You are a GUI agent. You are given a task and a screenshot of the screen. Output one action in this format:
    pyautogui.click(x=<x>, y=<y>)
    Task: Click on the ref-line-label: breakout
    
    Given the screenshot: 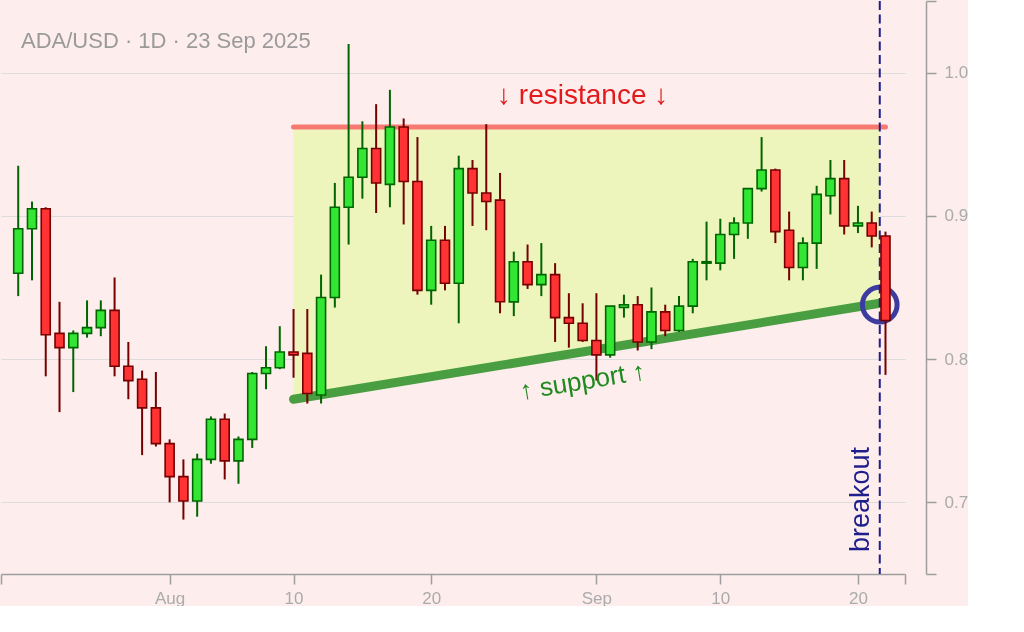 What is the action you would take?
    pyautogui.click(x=859, y=499)
    